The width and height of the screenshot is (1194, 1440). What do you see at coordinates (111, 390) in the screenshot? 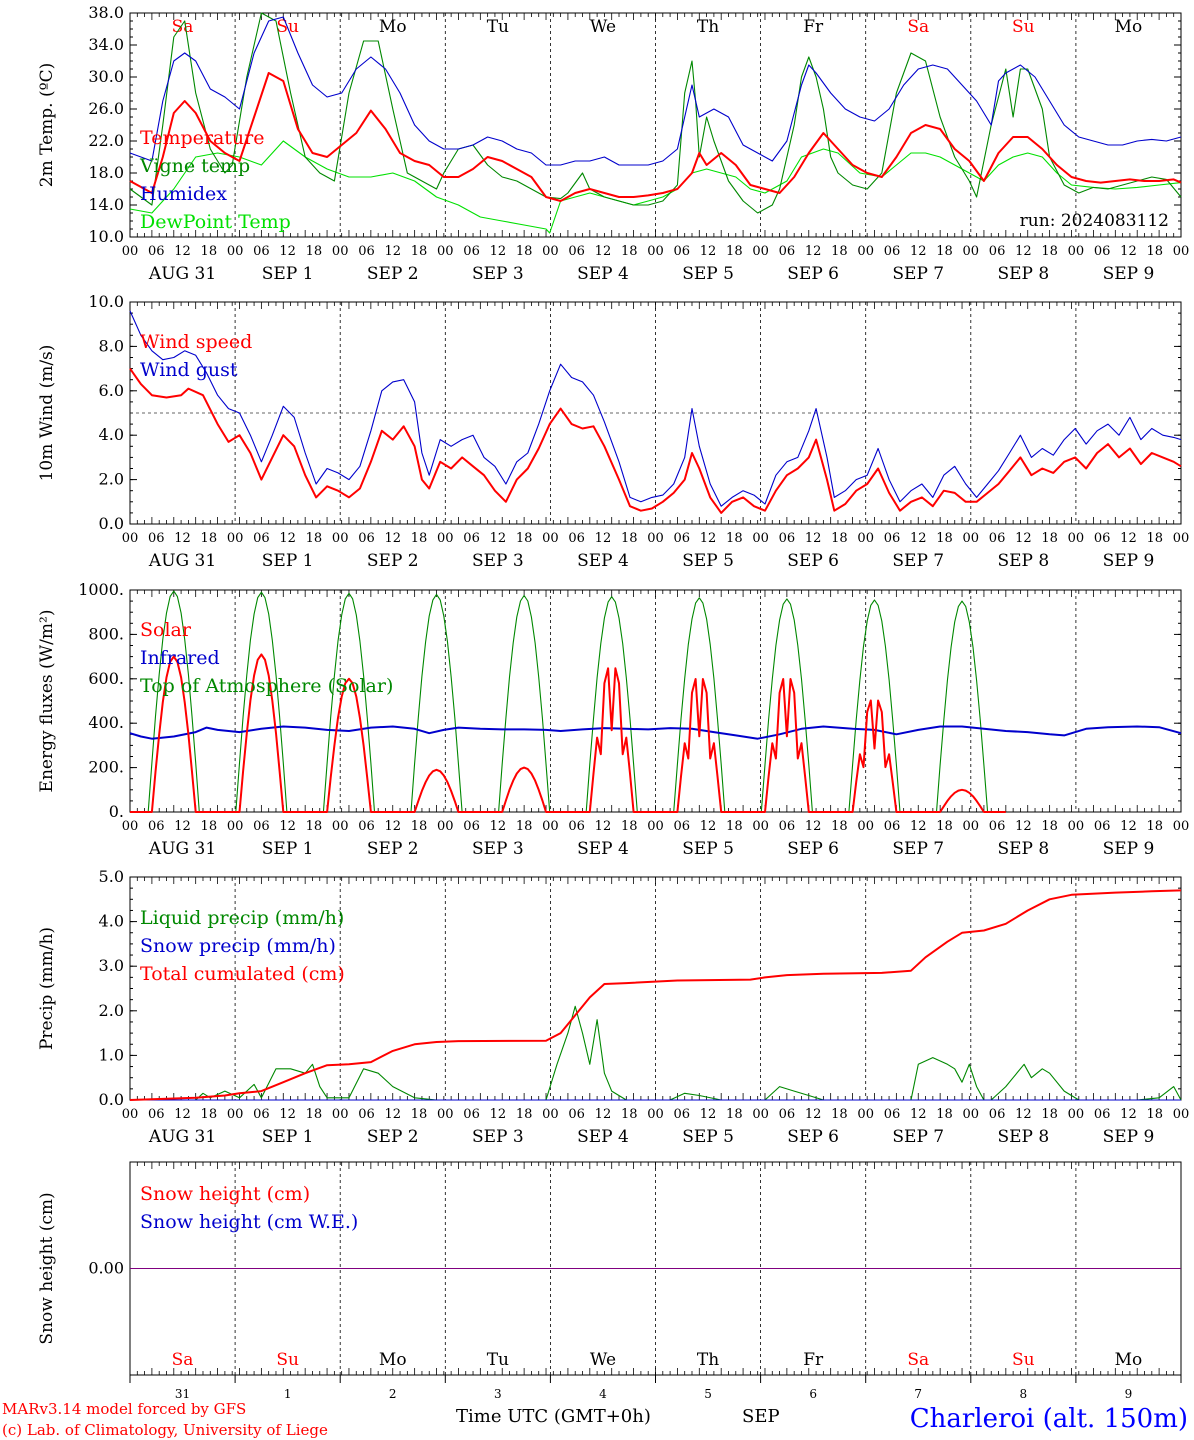
I see `y-tick-label: 6.0` at bounding box center [111, 390].